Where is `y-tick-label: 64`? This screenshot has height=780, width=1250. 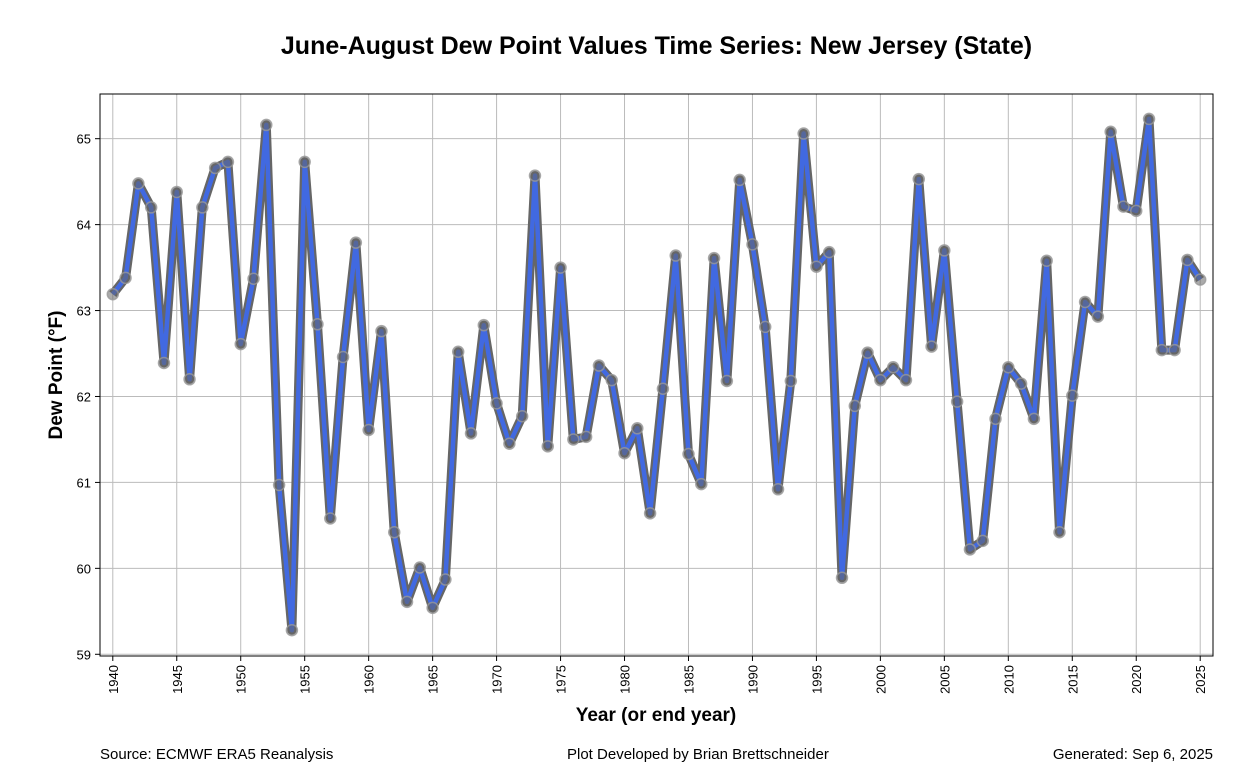 y-tick-label: 64 is located at coordinates (84, 225).